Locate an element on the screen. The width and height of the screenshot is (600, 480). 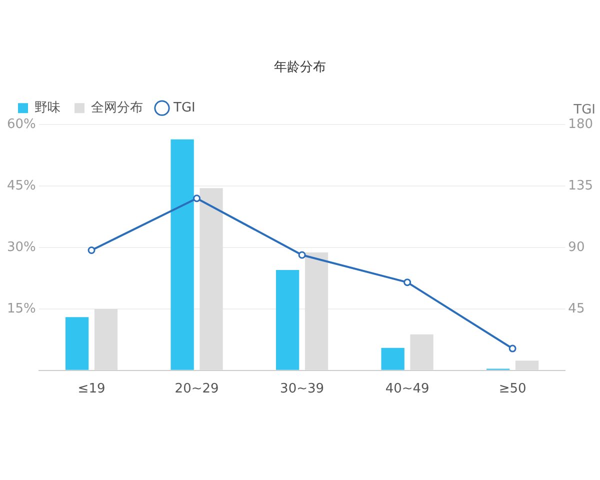
x-tick-label: ≥50 is located at coordinates (512, 389).